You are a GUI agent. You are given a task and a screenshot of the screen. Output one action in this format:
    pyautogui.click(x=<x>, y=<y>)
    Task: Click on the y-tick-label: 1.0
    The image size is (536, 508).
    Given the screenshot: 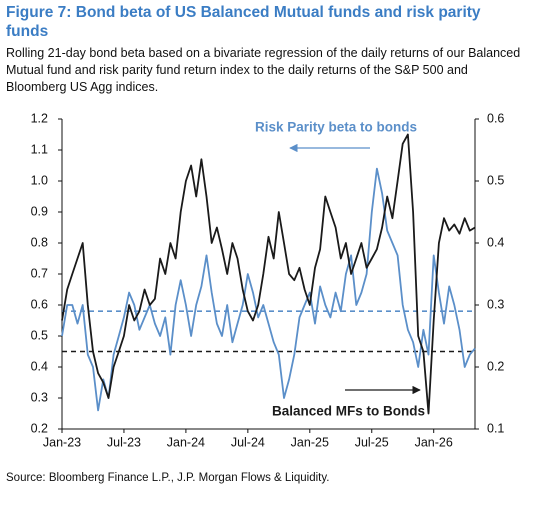 What is the action you would take?
    pyautogui.click(x=39, y=180)
    